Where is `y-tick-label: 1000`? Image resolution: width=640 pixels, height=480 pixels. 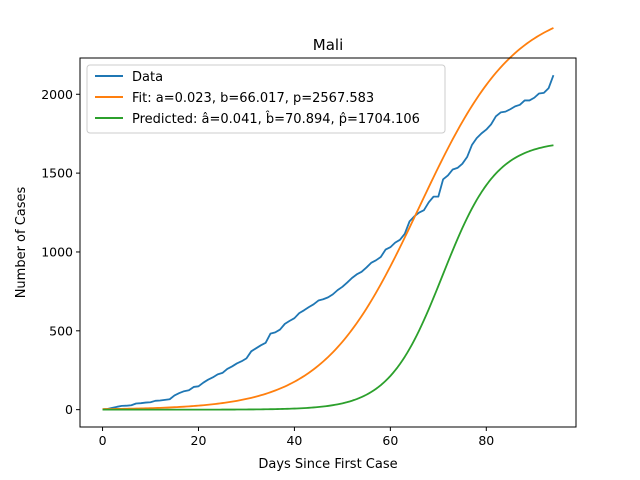 y-tick-label: 1000 is located at coordinates (57, 251).